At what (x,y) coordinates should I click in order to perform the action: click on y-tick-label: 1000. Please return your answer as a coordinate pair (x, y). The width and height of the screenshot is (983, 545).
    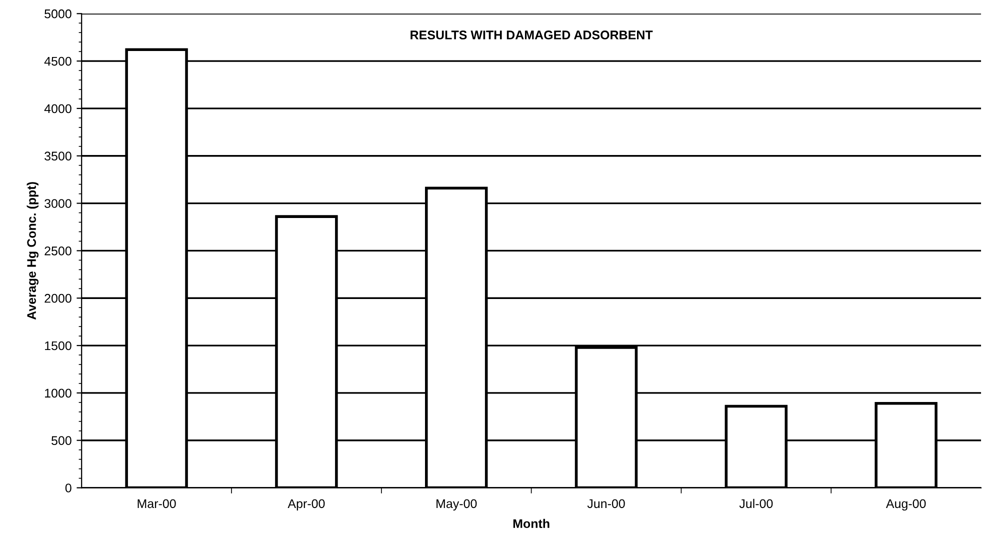
    Looking at the image, I should click on (58, 393).